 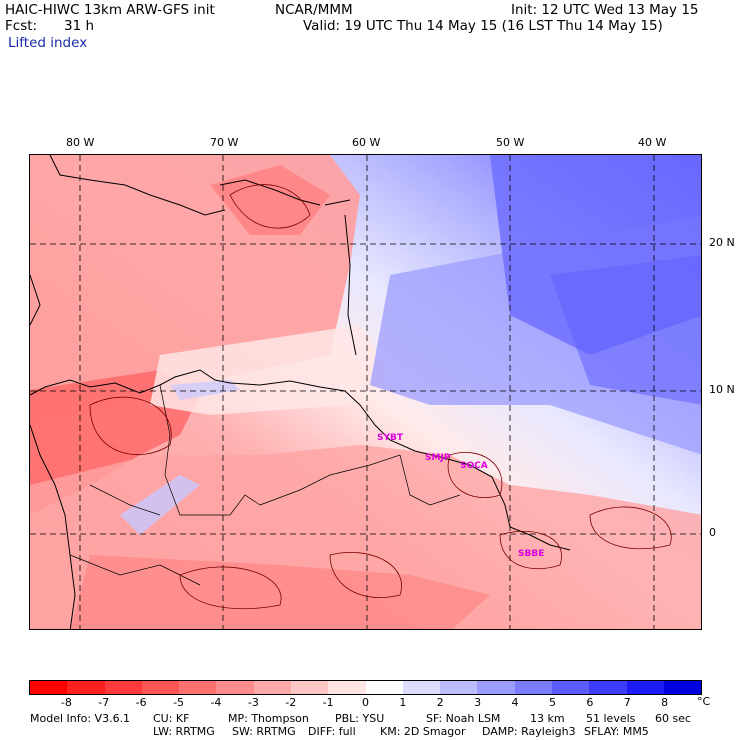 What do you see at coordinates (652, 142) in the screenshot?
I see `lon-label-40w: 40 W` at bounding box center [652, 142].